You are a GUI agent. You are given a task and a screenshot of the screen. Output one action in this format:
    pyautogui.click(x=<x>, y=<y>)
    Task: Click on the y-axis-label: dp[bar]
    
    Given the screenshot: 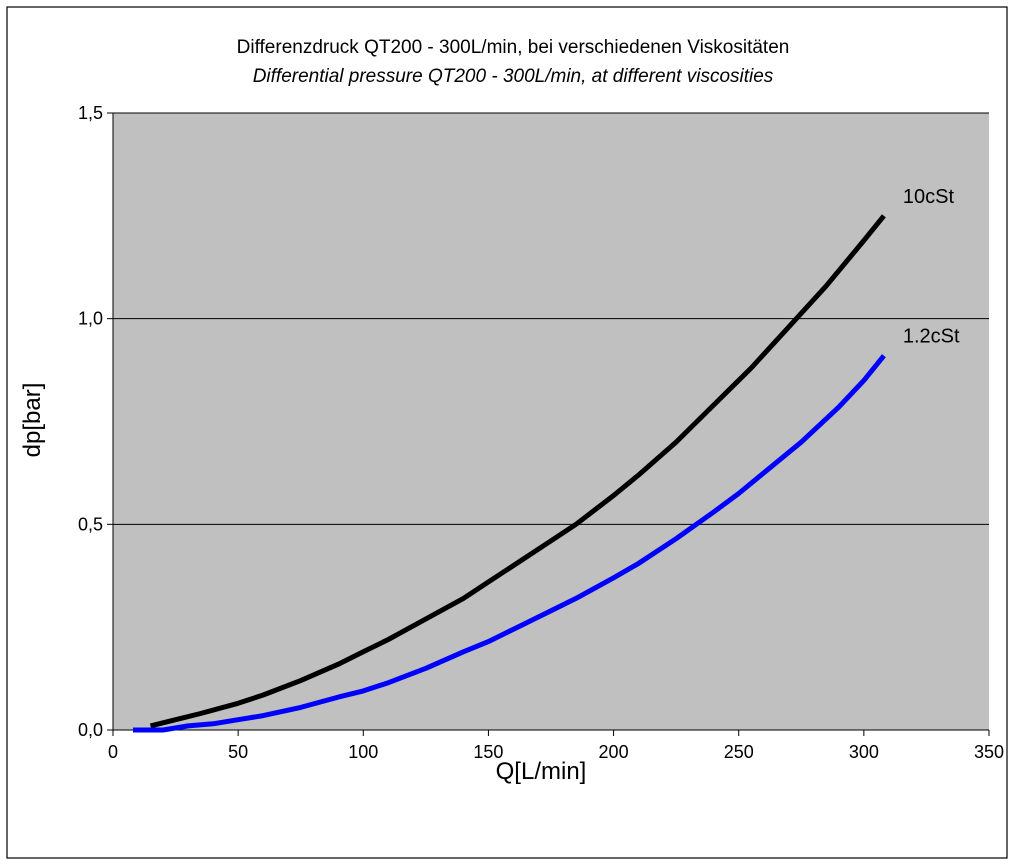 What is the action you would take?
    pyautogui.click(x=32, y=420)
    